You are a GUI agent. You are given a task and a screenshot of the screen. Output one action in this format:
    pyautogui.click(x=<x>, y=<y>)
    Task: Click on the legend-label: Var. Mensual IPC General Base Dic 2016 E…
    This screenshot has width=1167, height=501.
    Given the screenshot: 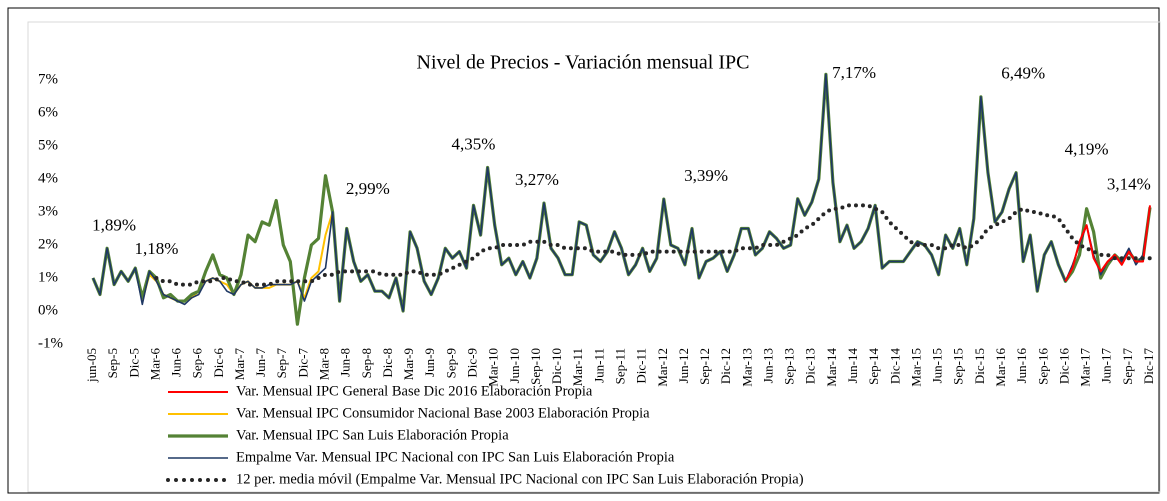 What is the action you would take?
    pyautogui.click(x=414, y=391)
    